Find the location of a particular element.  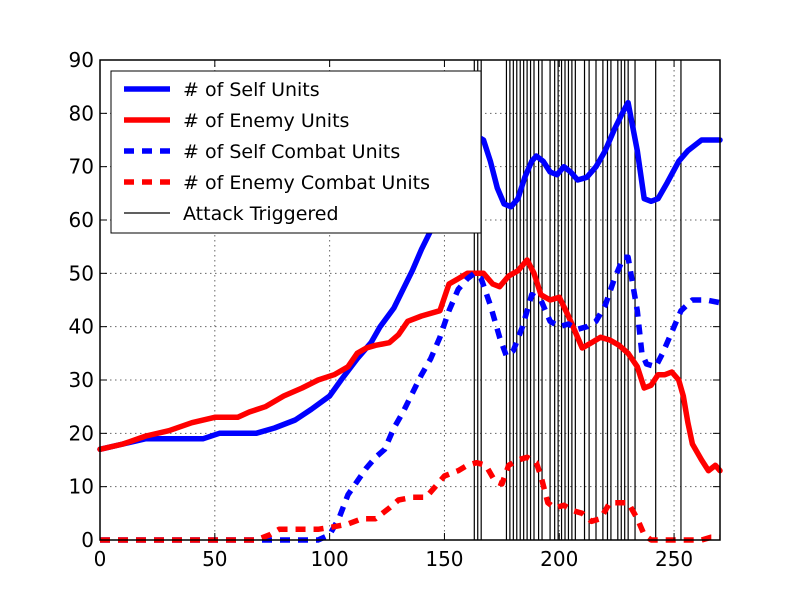

x-tick-label: 50 is located at coordinates (214, 559).